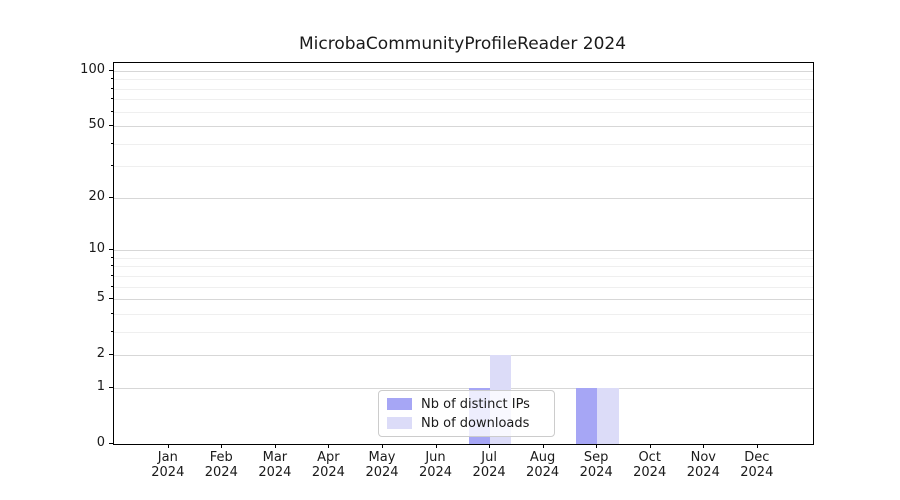  What do you see at coordinates (328, 457) in the screenshot?
I see `x-tick-label-line: Apr` at bounding box center [328, 457].